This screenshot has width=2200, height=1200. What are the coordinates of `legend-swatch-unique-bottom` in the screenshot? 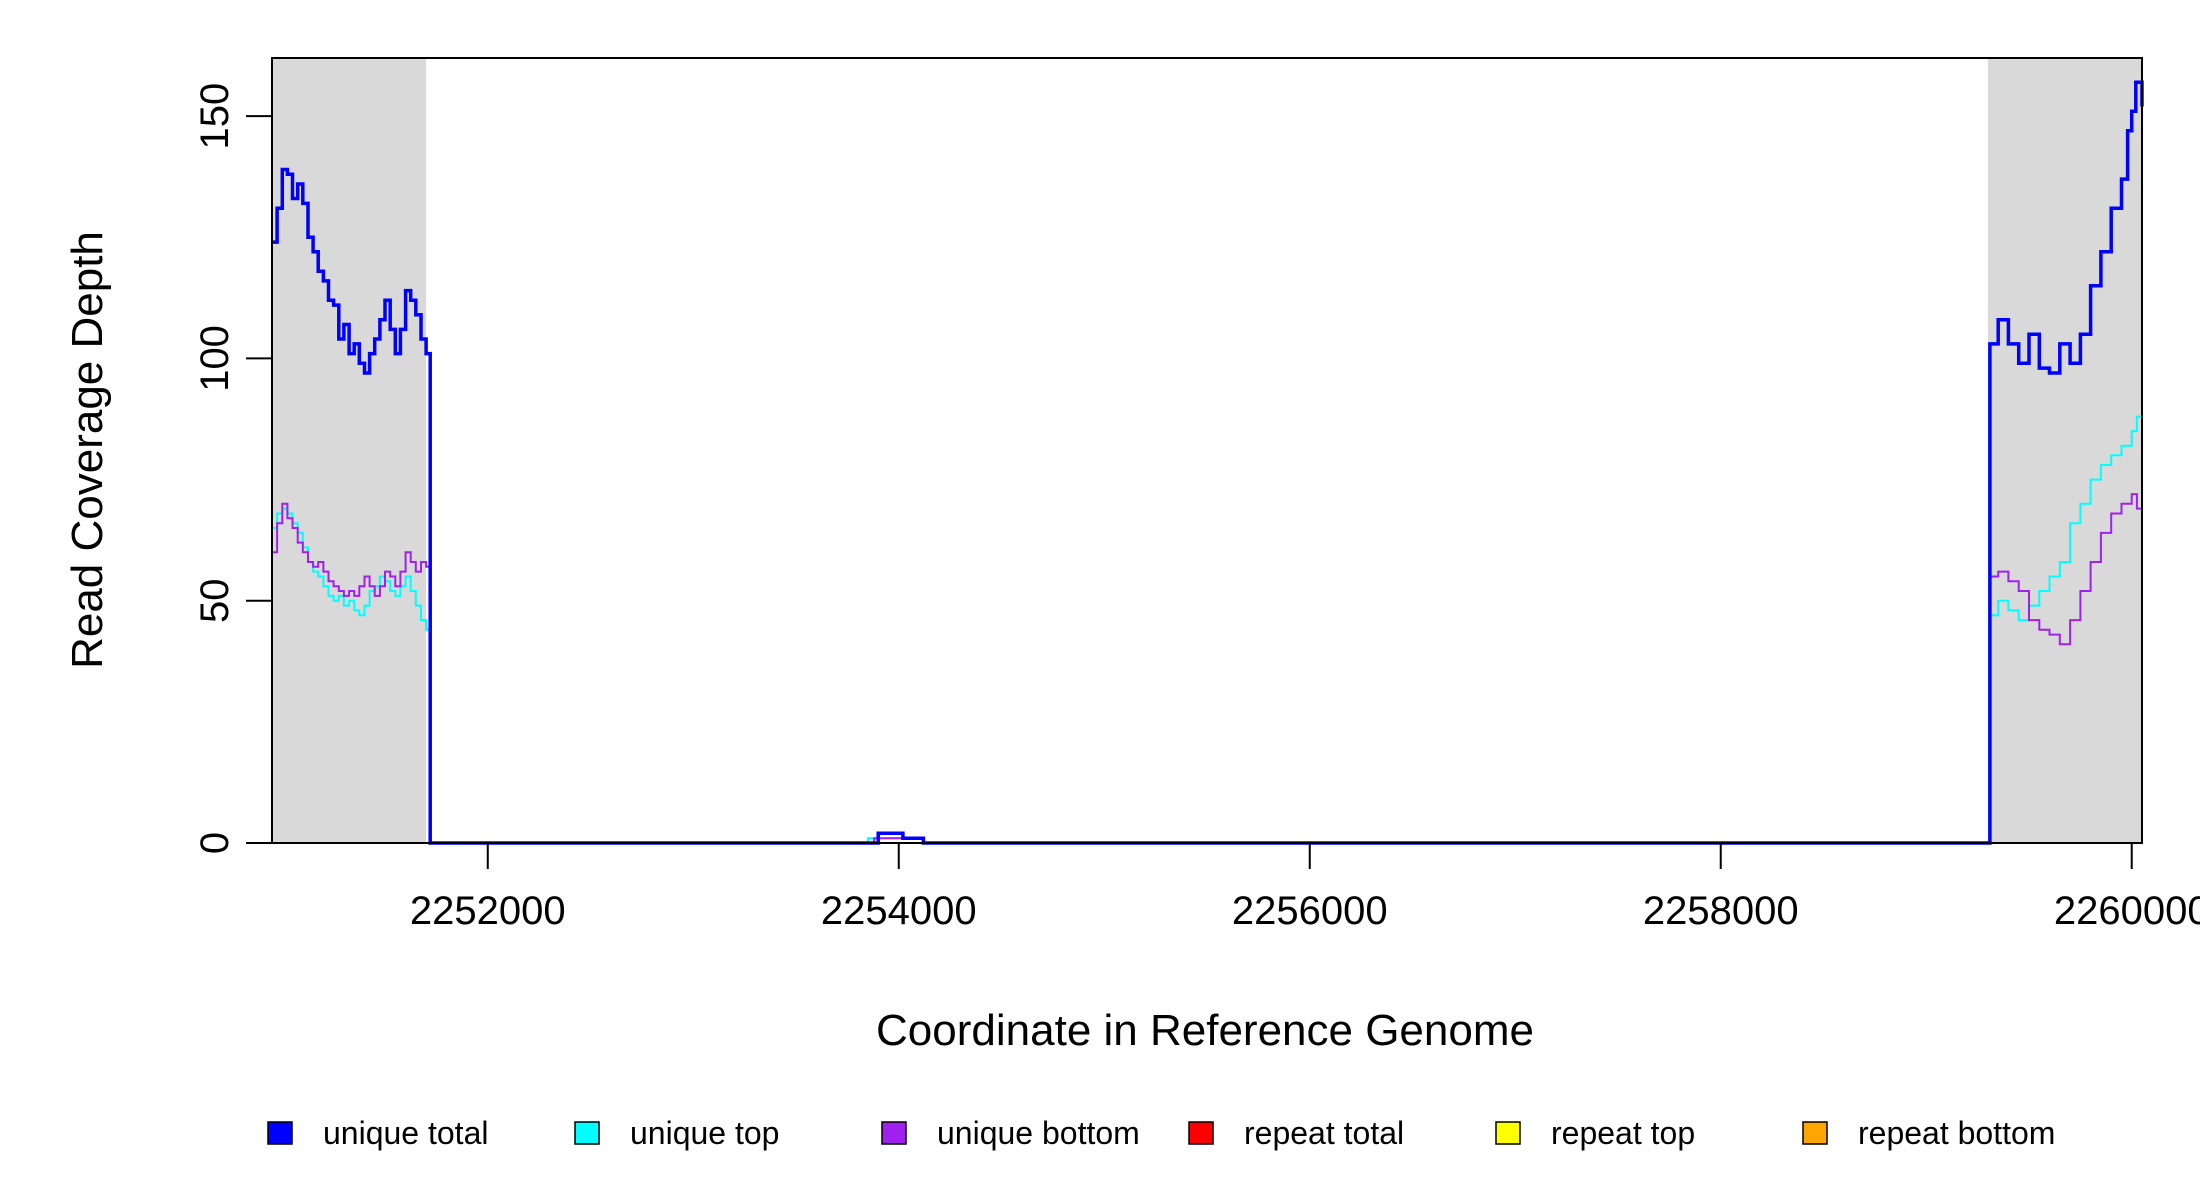 It's located at (894, 1133).